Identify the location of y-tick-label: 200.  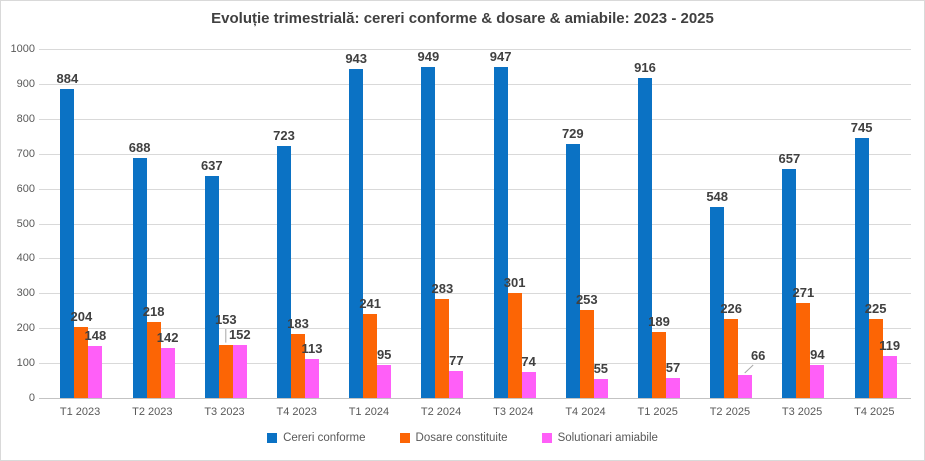
(25, 328).